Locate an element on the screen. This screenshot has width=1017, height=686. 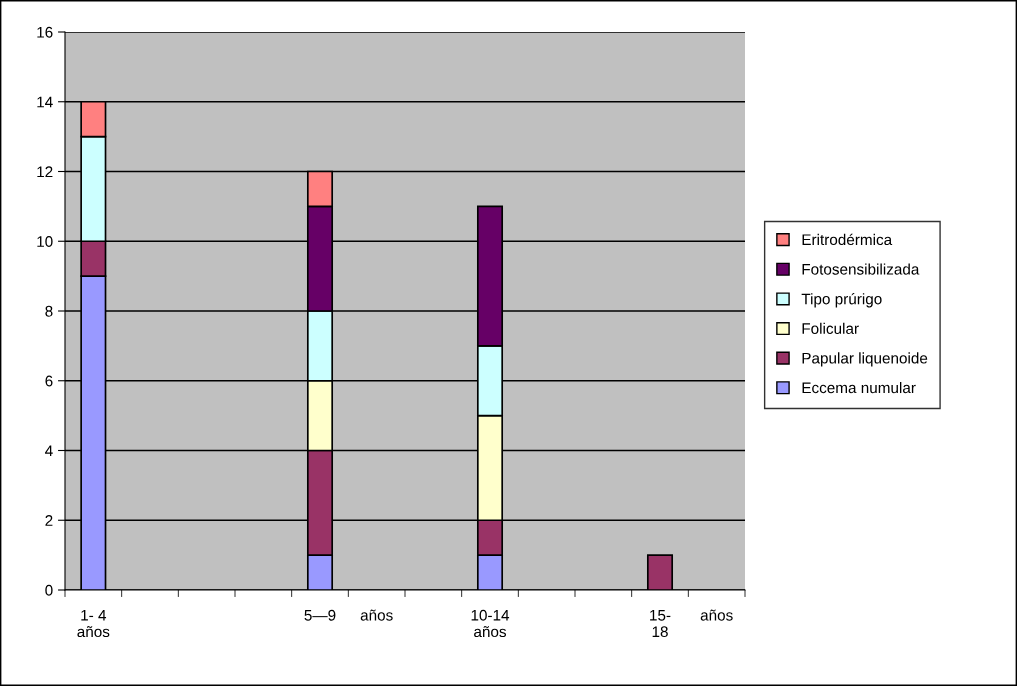
legend-label: Eccema numular is located at coordinates (859, 387).